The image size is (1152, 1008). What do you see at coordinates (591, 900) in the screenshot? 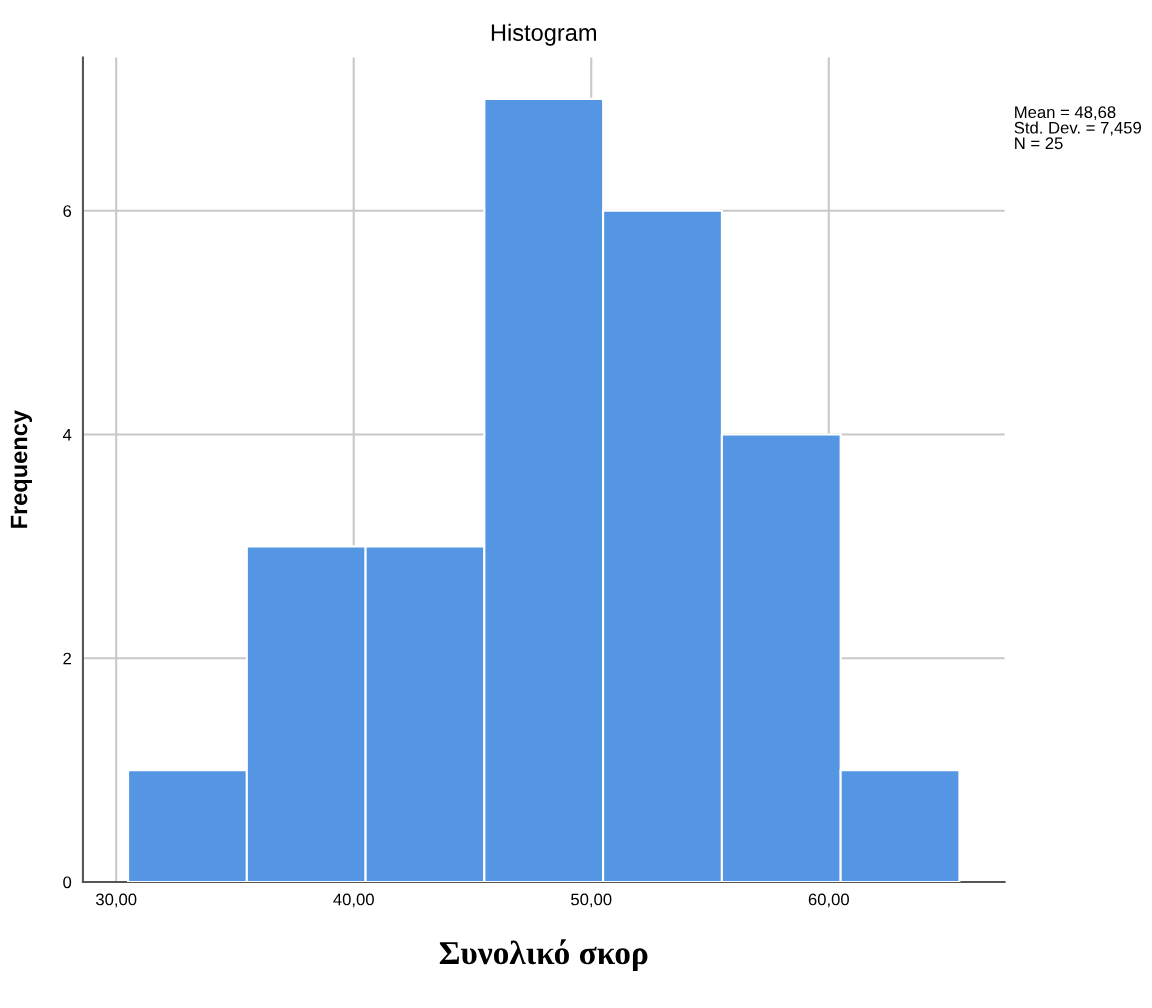
I see `x-tick-label: 50,00` at bounding box center [591, 900].